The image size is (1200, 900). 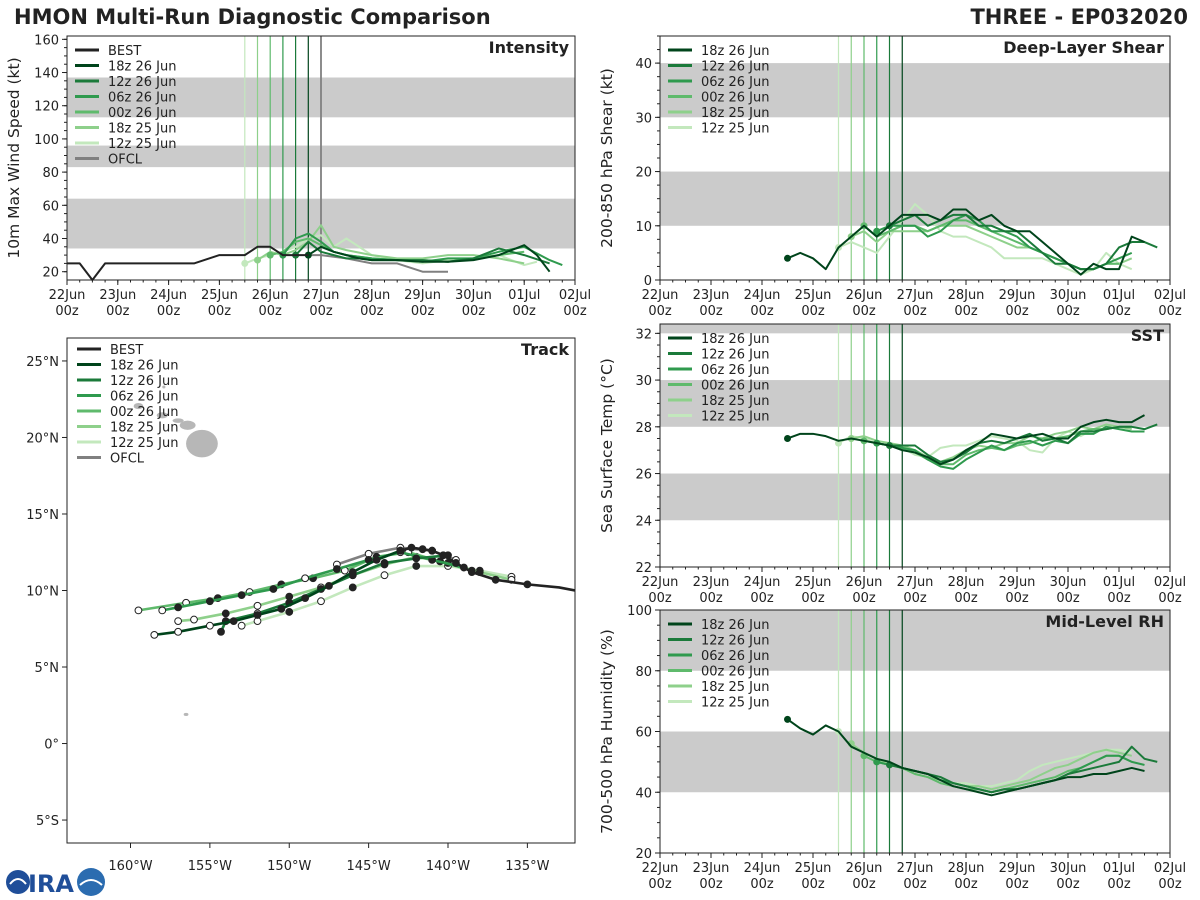 I want to click on y-tick-label: 60, so click(x=643, y=733).